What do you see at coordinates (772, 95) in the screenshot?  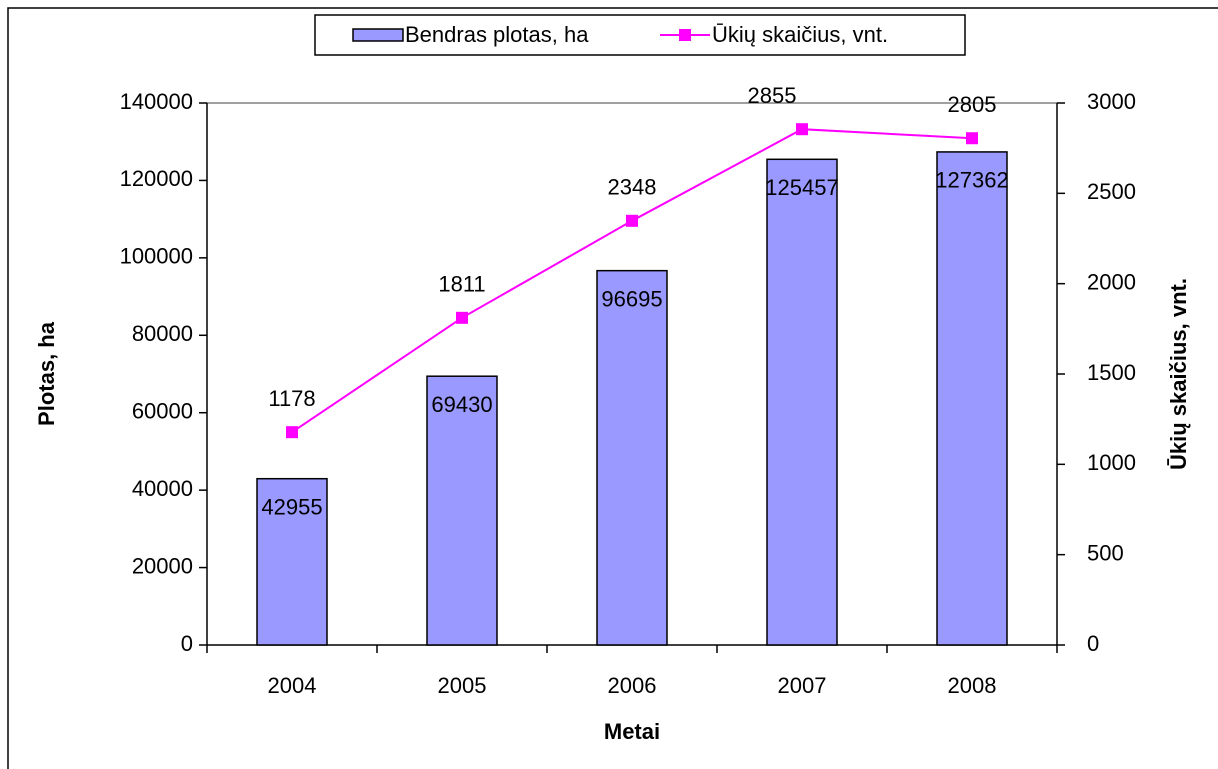 I see `data-label: 2855` at bounding box center [772, 95].